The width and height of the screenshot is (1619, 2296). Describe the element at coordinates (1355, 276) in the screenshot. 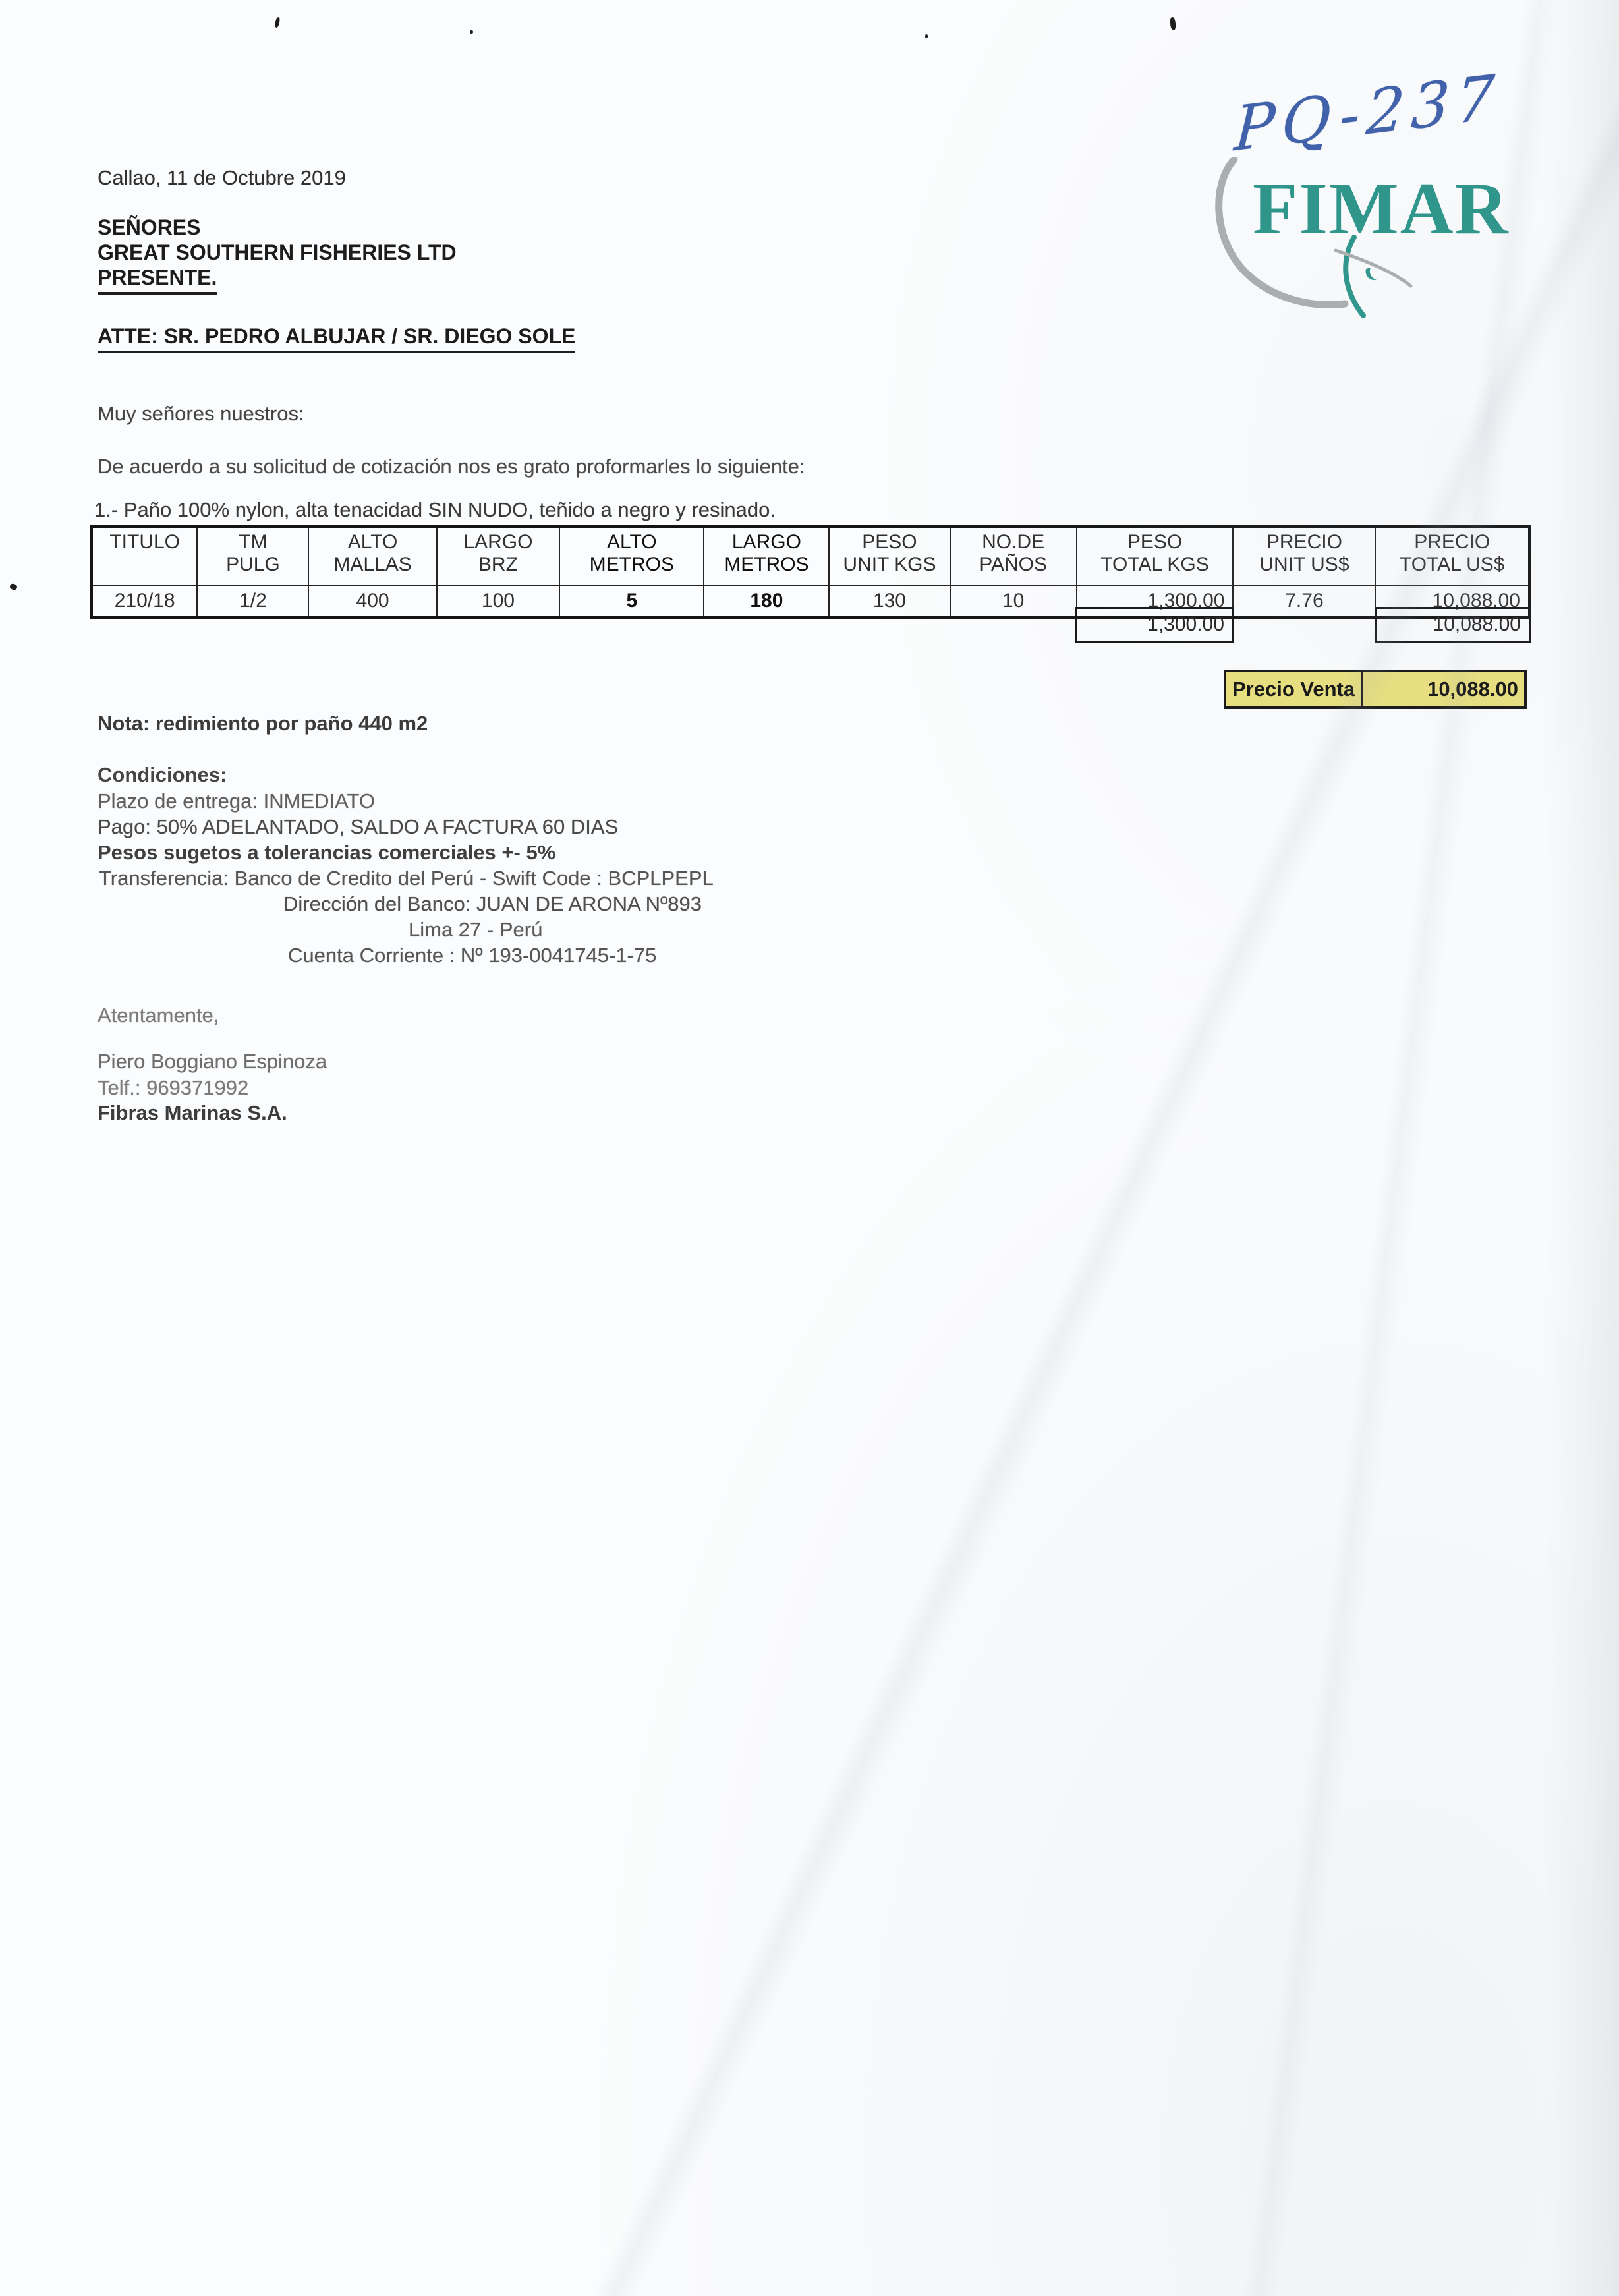

I see `logo-fish-gill-shape` at that location.